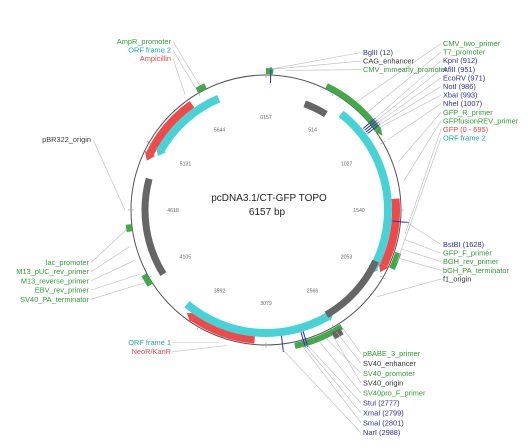 The height and width of the screenshot is (448, 528). What do you see at coordinates (55, 280) in the screenshot?
I see `labels-left-2: M13_reverse_primer` at bounding box center [55, 280].